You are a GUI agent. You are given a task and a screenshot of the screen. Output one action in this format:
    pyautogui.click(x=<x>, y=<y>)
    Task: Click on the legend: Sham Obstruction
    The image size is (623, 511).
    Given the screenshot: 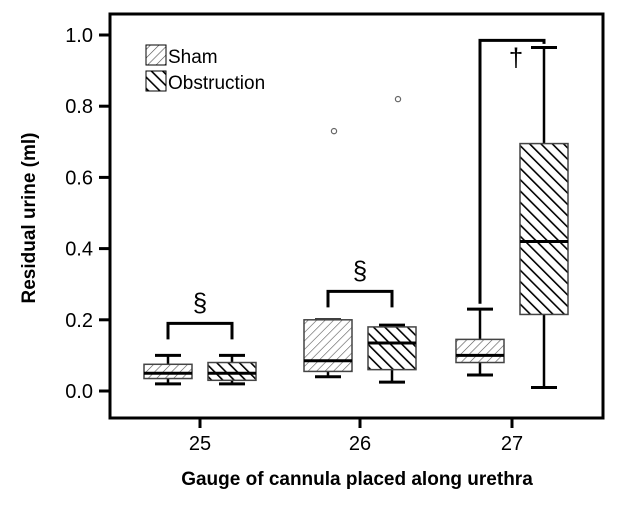 What is the action you would take?
    pyautogui.click(x=205, y=69)
    